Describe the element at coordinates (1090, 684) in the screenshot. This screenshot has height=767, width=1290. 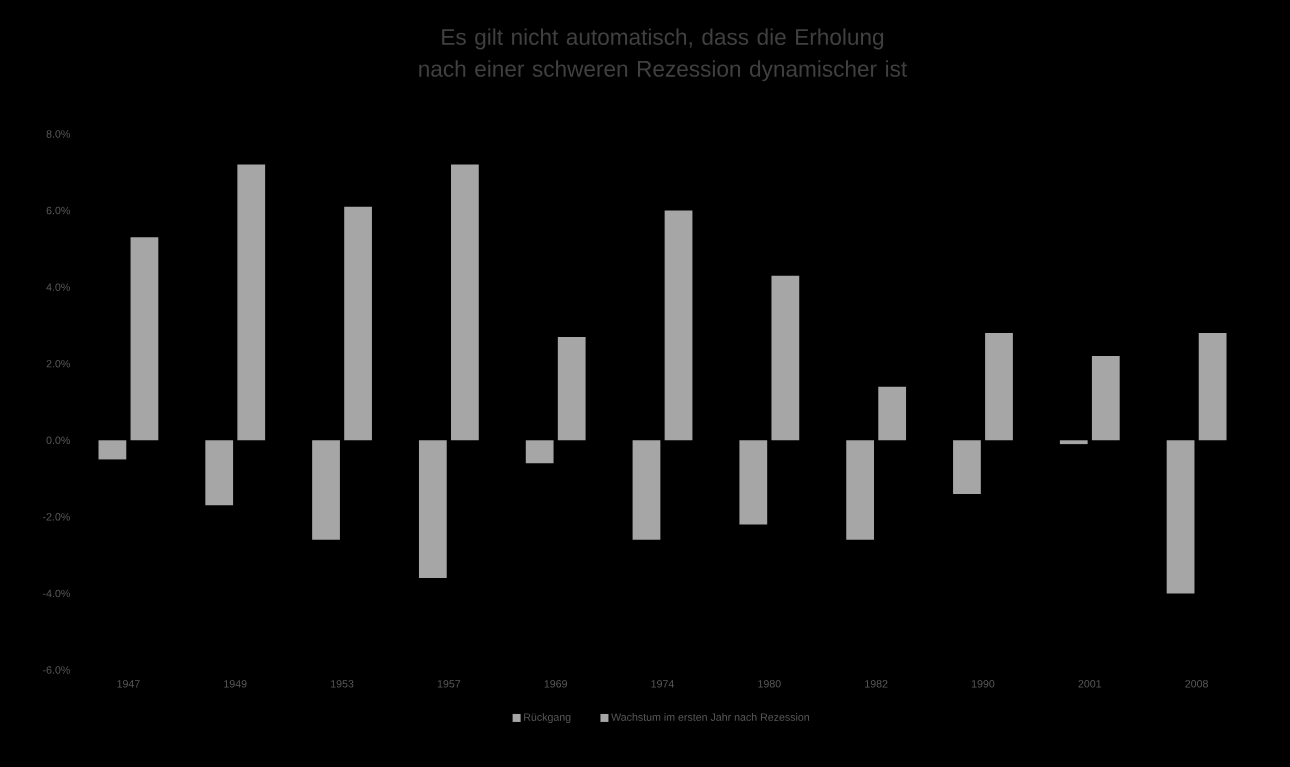
I see `x-tick-label: 2001` at that location.